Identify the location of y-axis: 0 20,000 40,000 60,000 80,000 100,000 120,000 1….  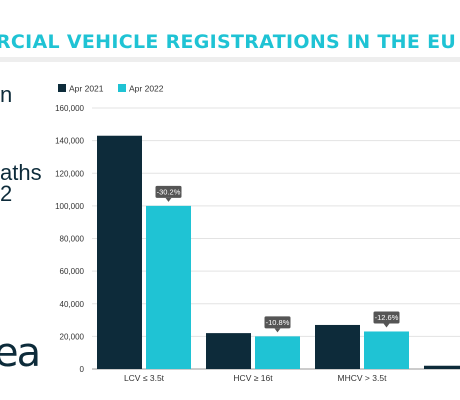
(69, 239).